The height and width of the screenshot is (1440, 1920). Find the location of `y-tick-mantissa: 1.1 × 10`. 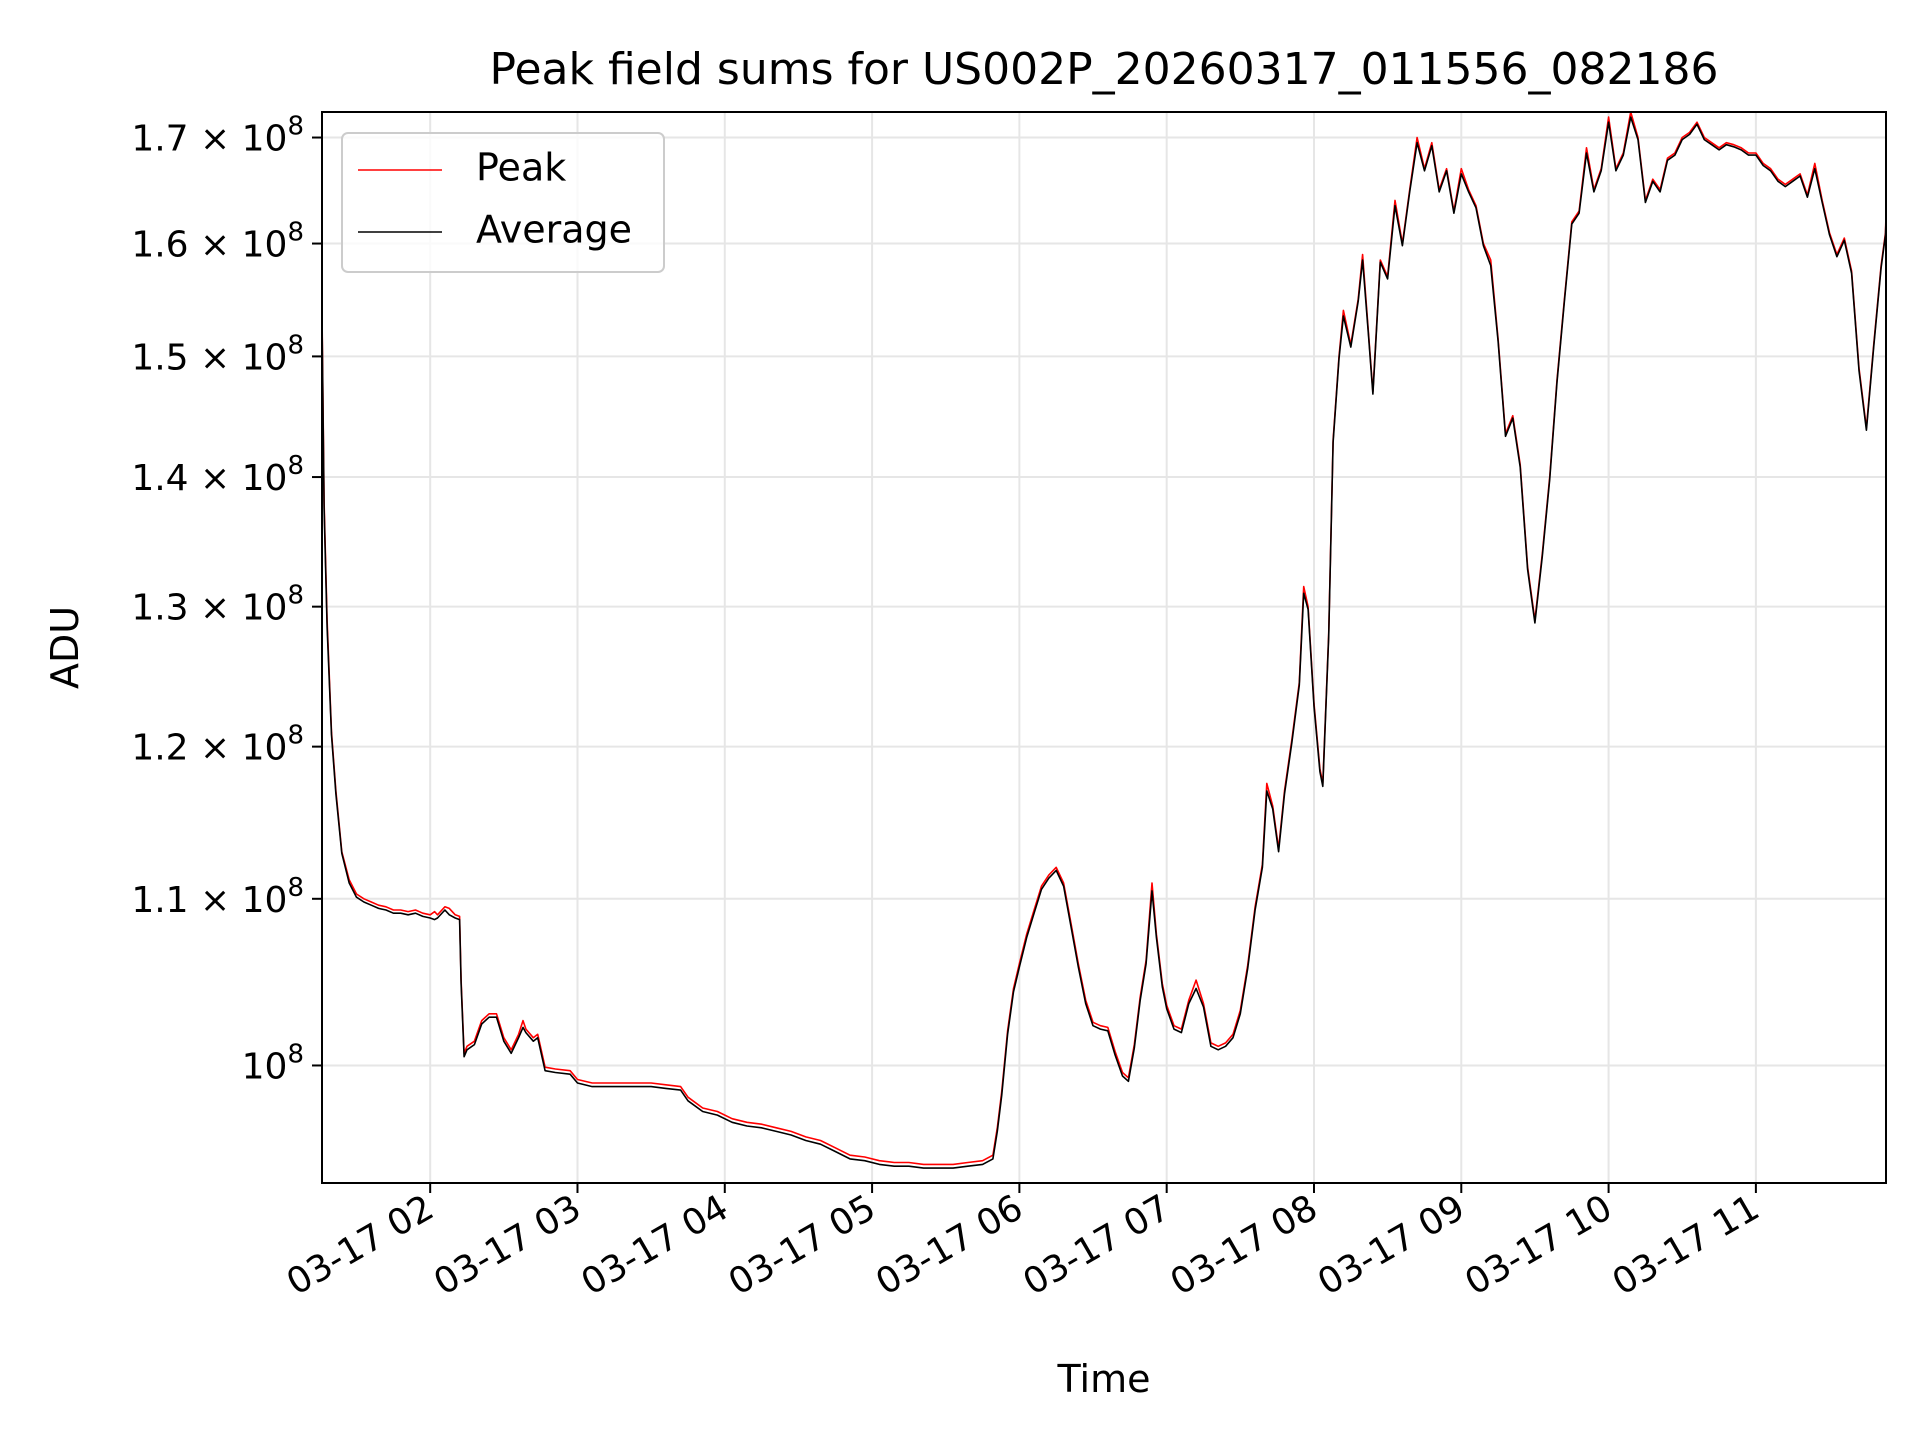

y-tick-mantissa: 1.1 × 10 is located at coordinates (209, 900).